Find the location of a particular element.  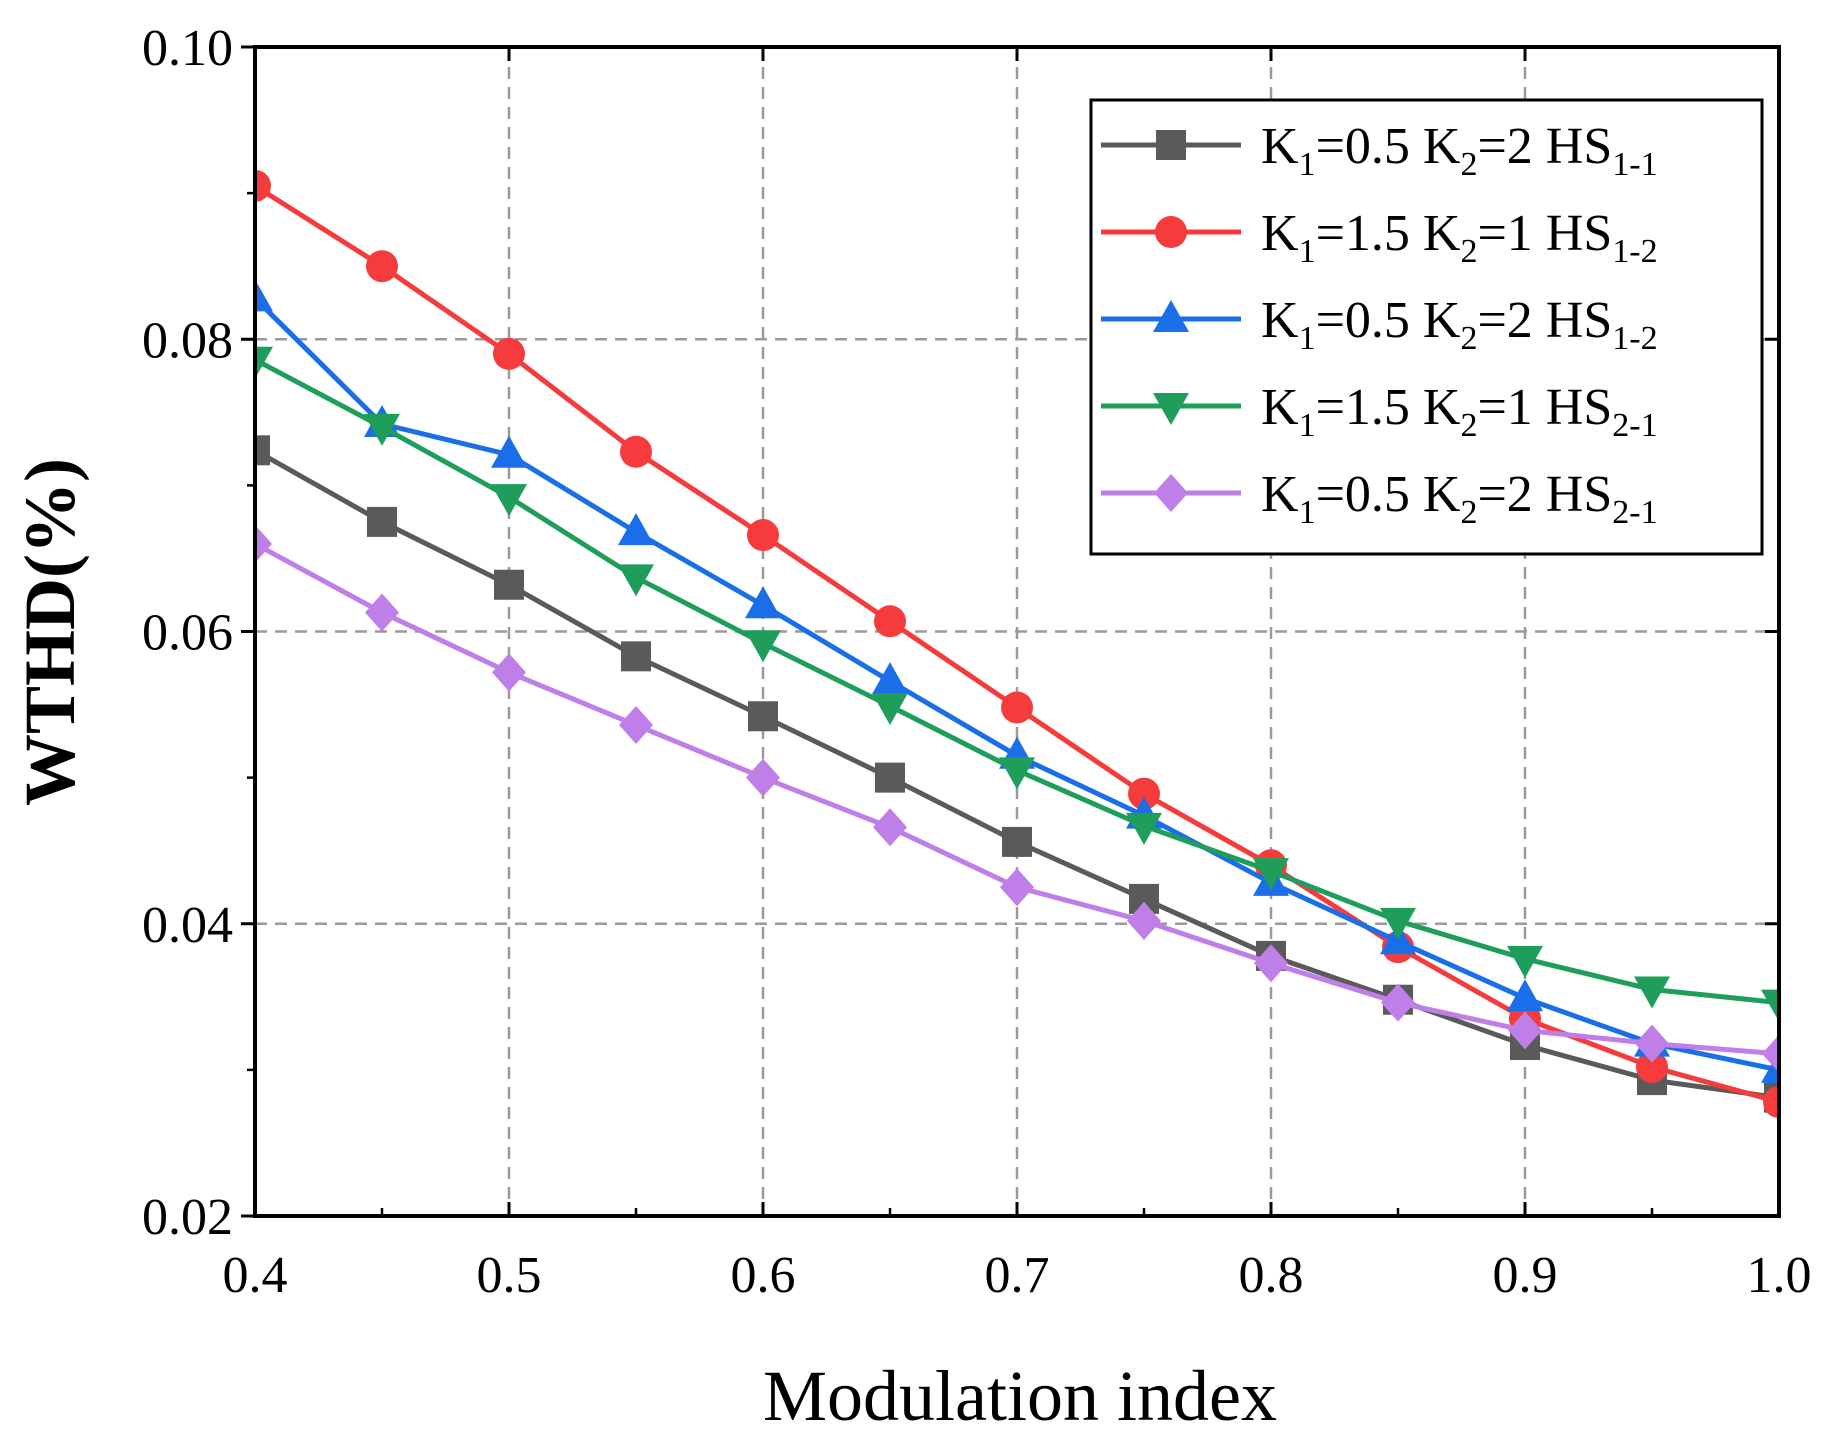

legend-subscript: 1-1 is located at coordinates (1634, 164).